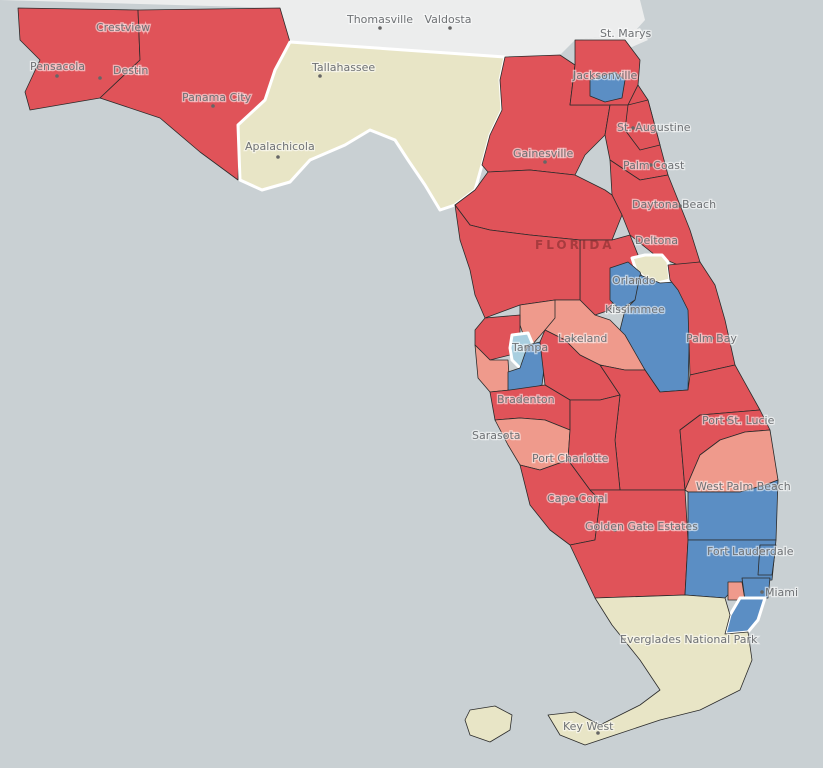 This screenshot has width=823, height=768. I want to click on district-jax-beach, so click(642, 125).